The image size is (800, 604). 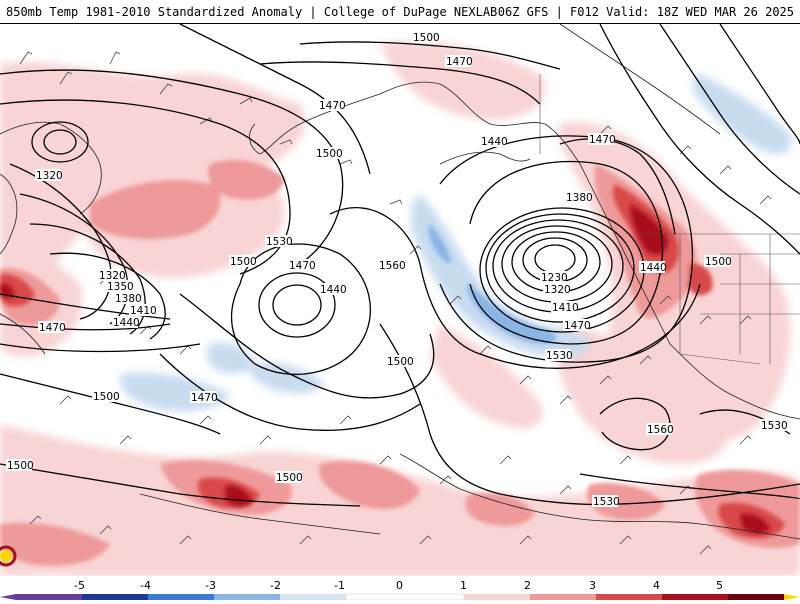 I want to click on colorbar: -5 -4 -3 -2 -1 0 1 2 3 4 5, so click(x=400, y=588).